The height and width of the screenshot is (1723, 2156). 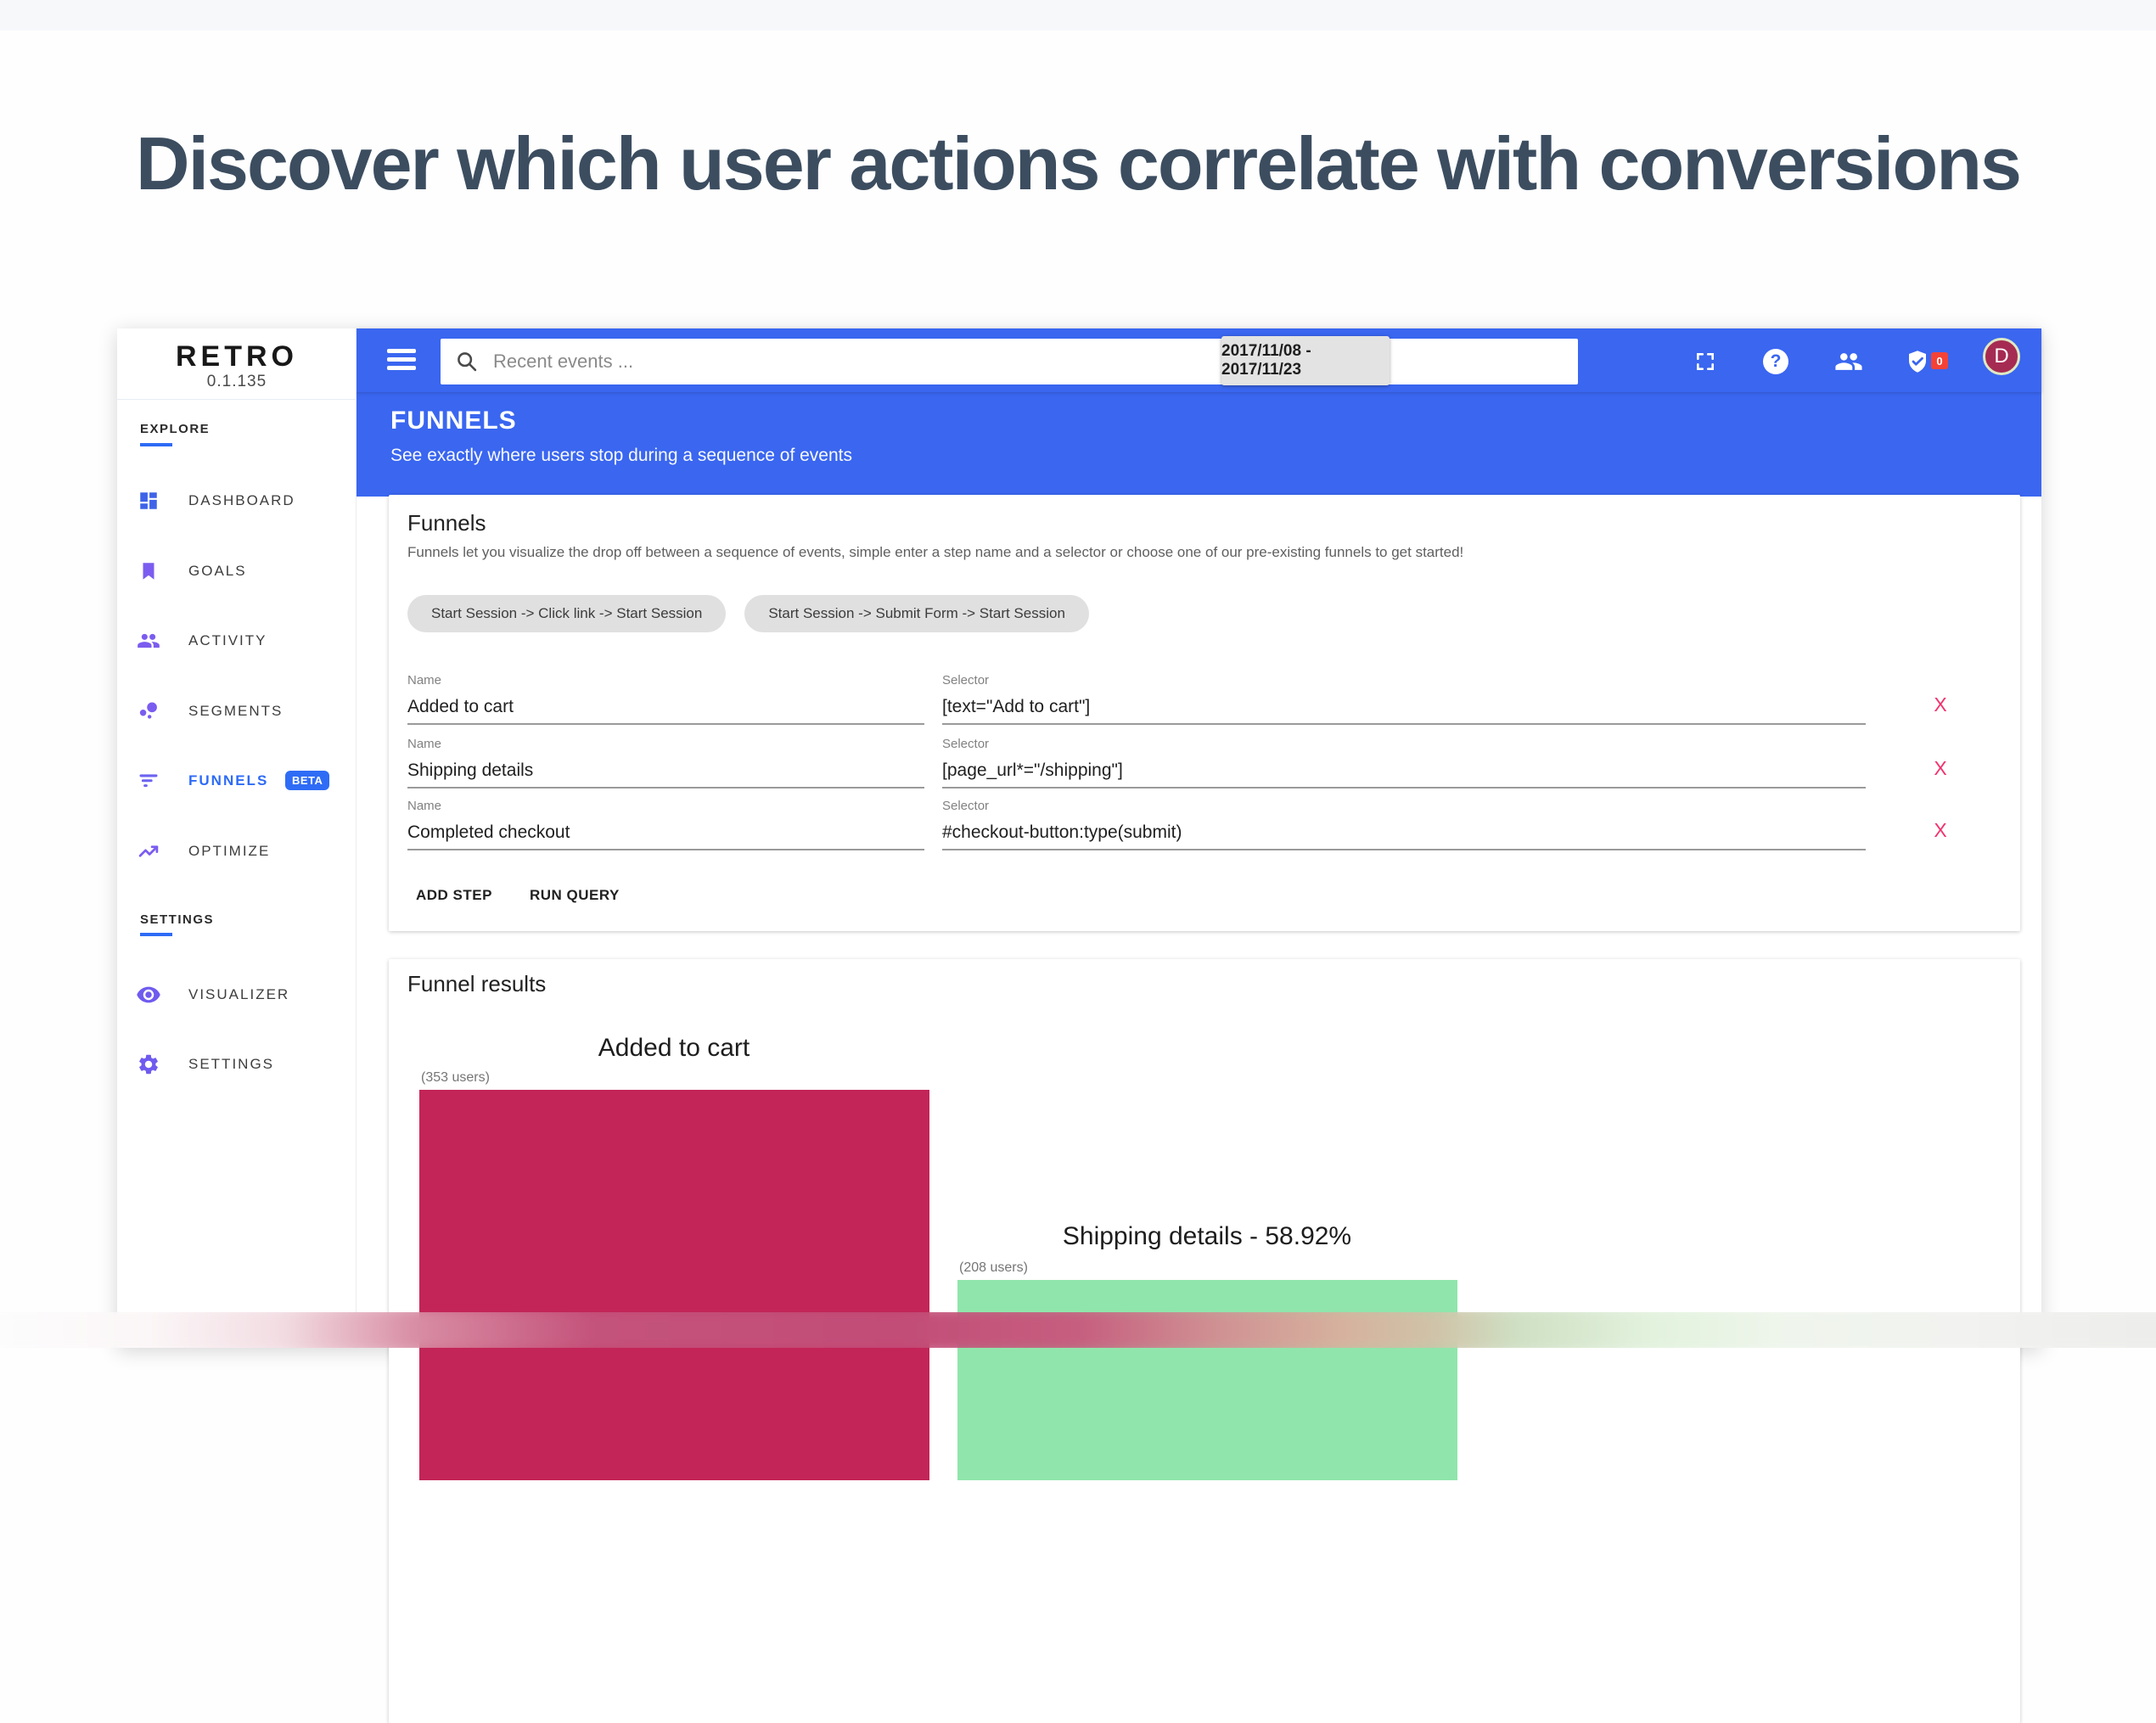 I want to click on sidebar-item-label: SETTINGS, so click(x=231, y=1064).